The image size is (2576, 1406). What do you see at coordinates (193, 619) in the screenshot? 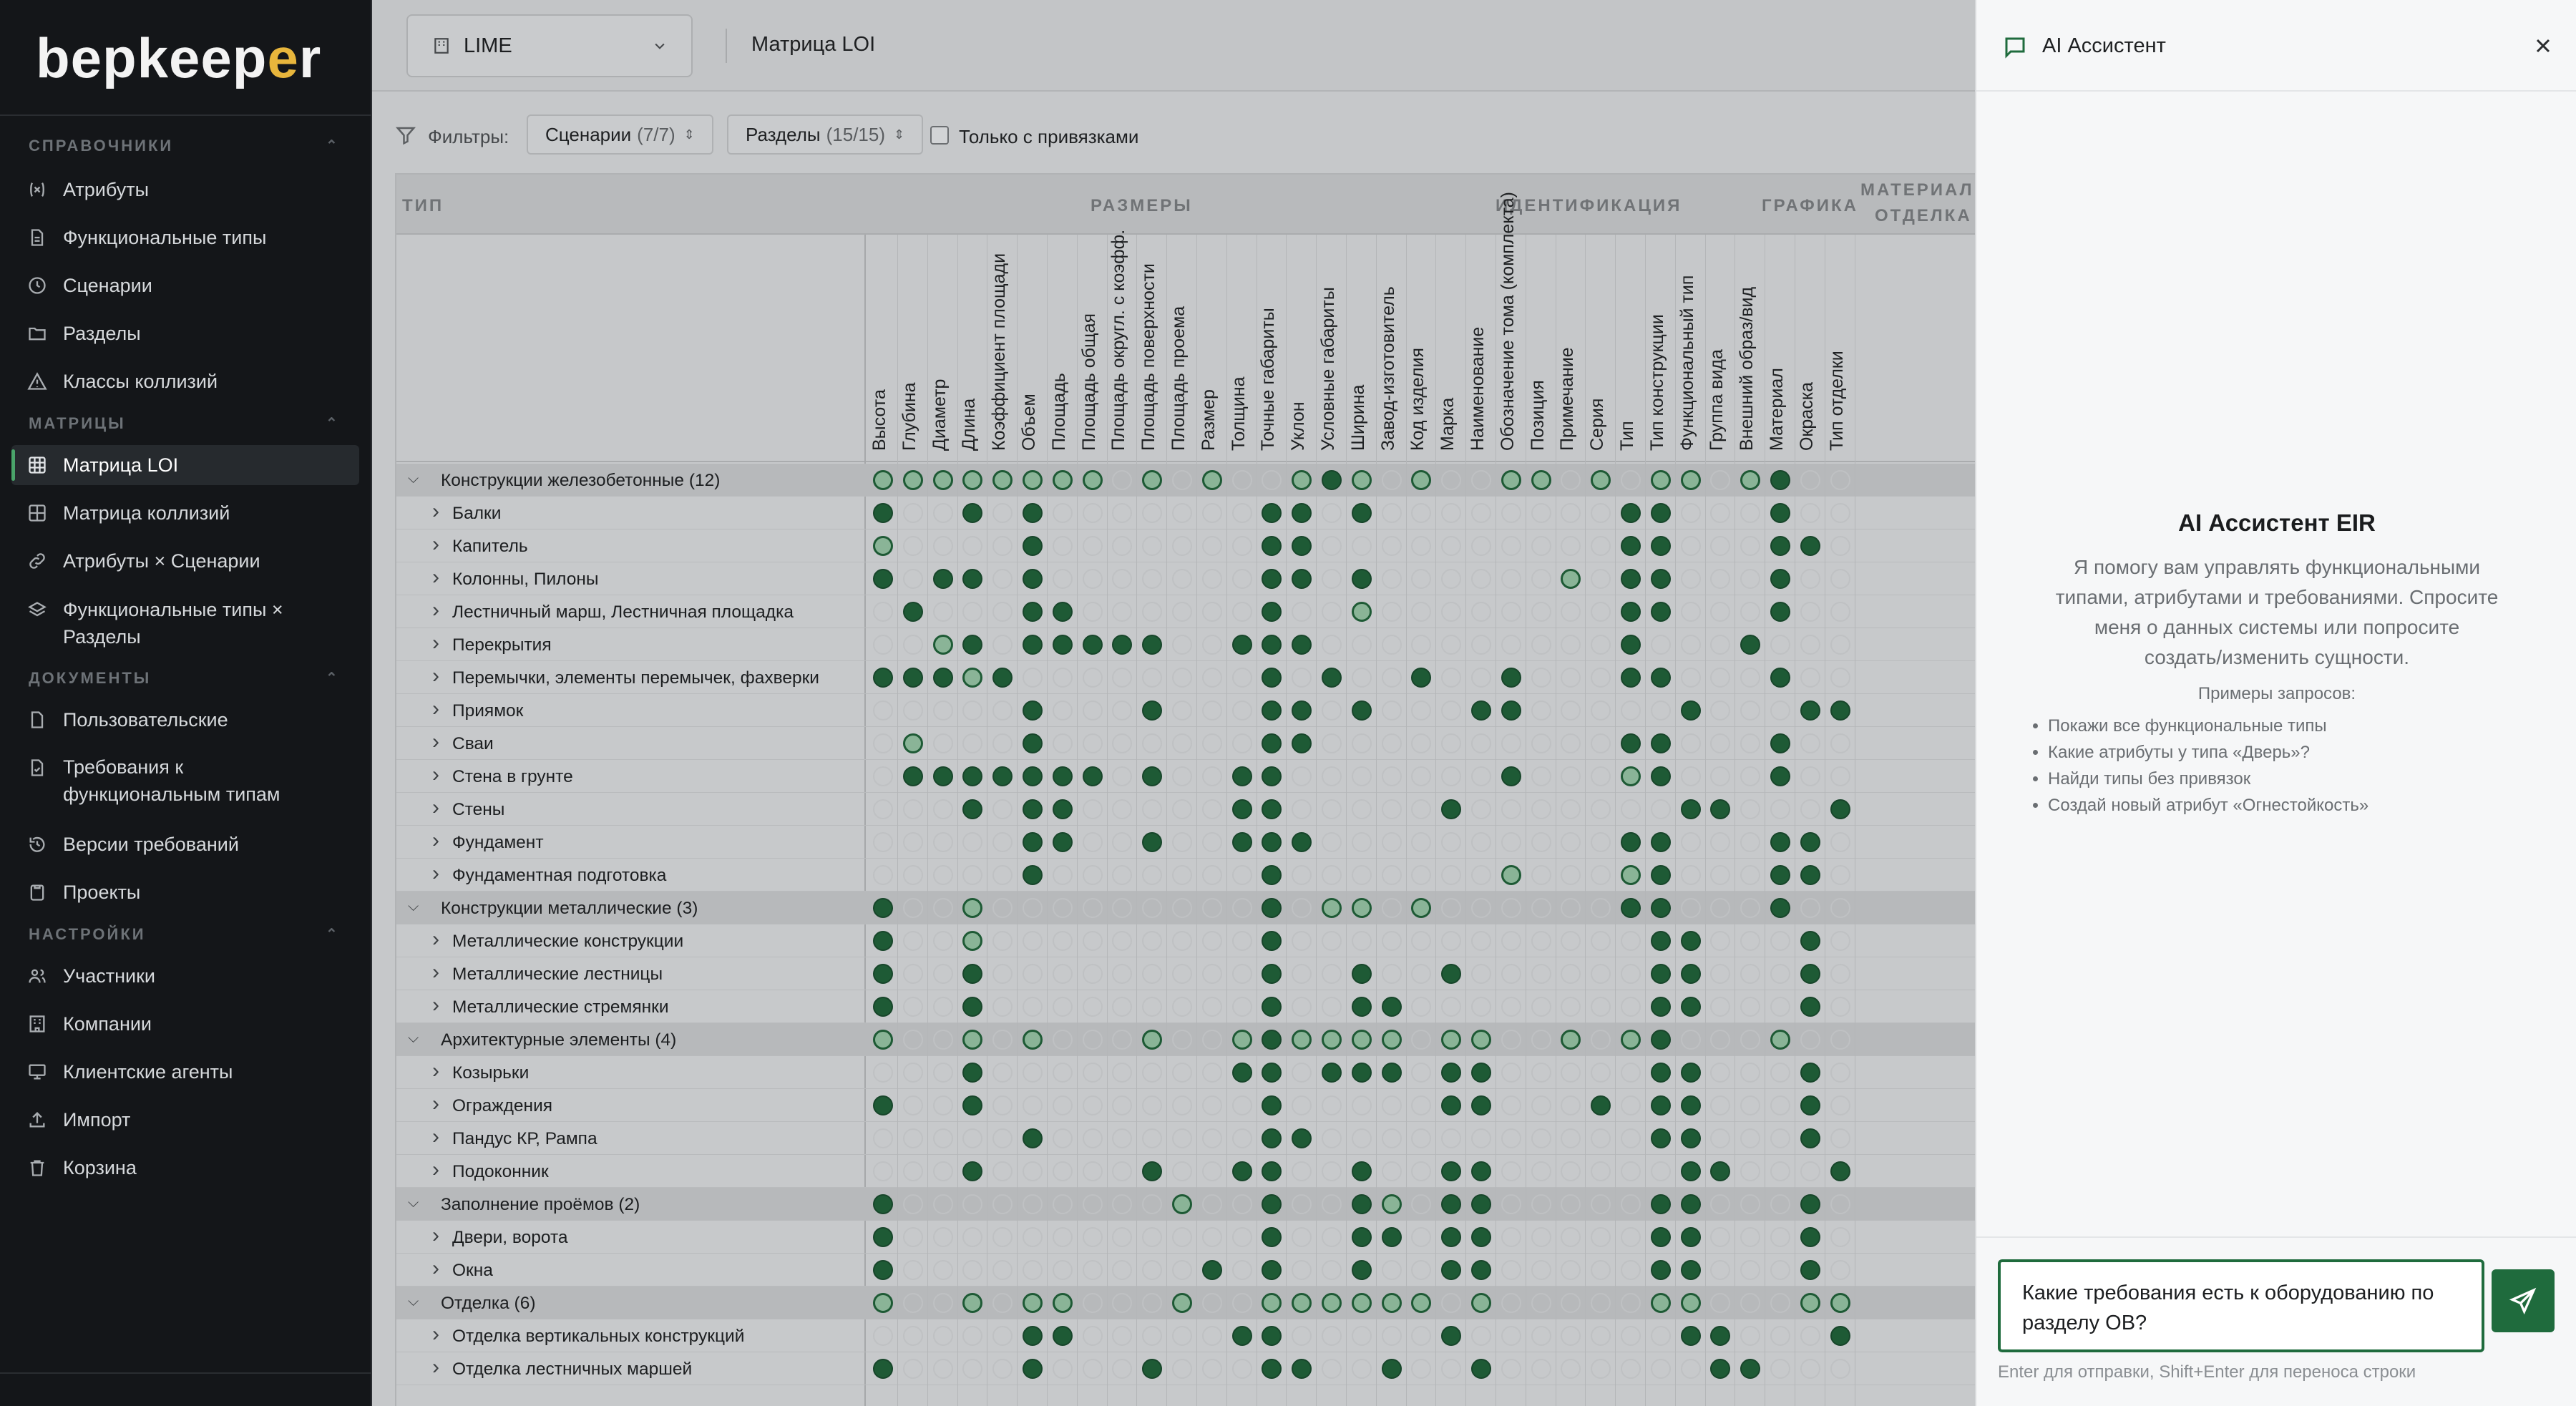
I see `sidebar-item-types-sections: Функциональные типы × Разделы` at bounding box center [193, 619].